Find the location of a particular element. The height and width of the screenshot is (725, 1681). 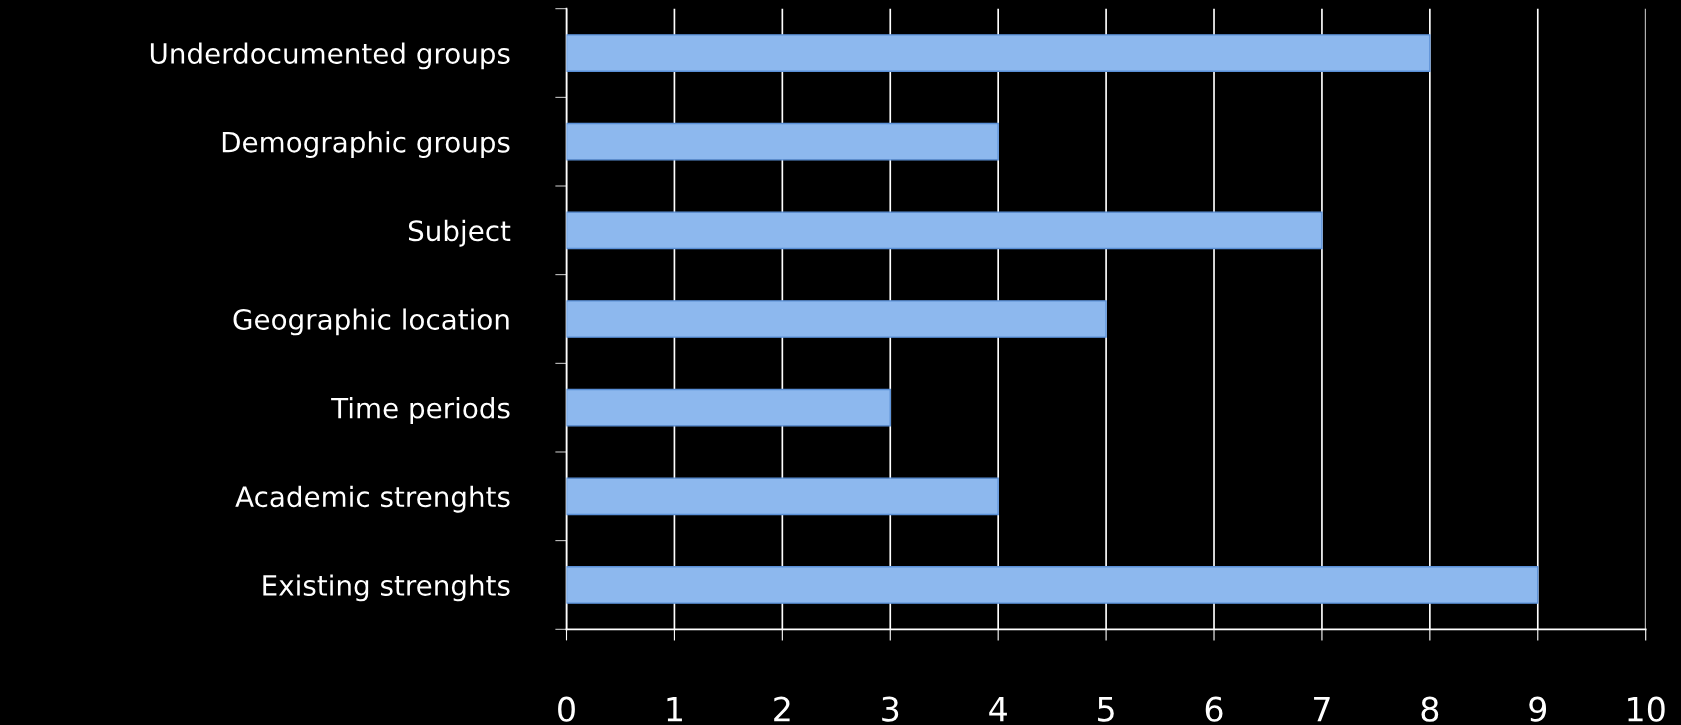

y-tick-label: Subject is located at coordinates (459, 233).